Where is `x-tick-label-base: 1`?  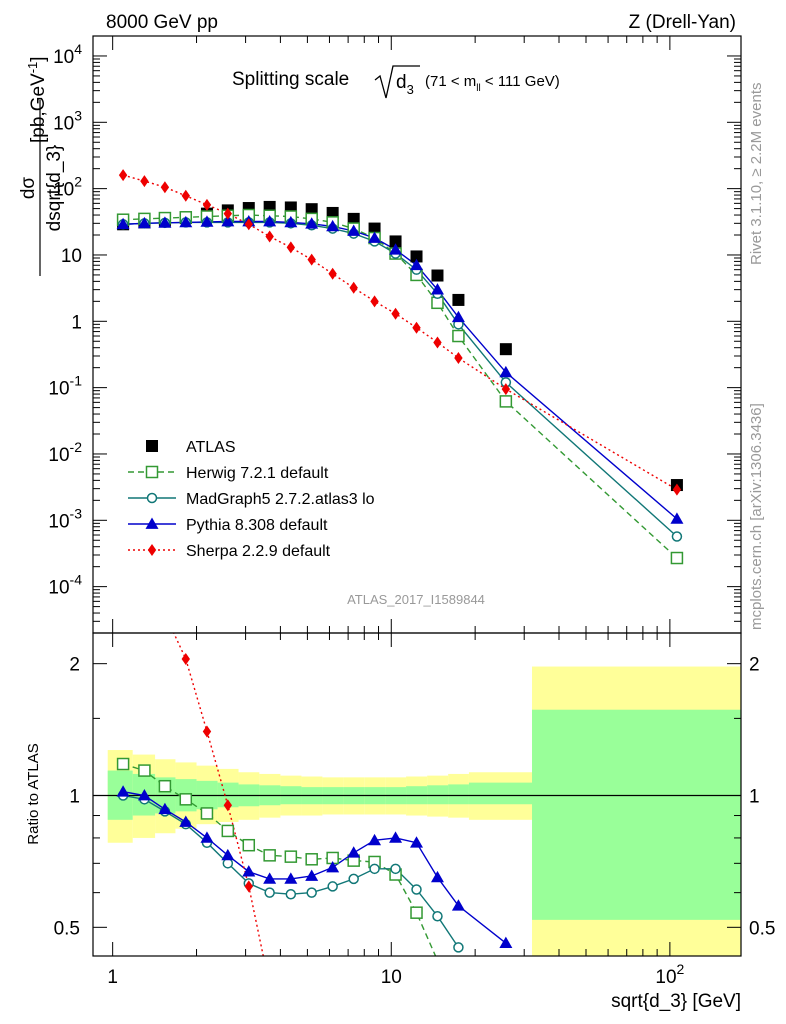 x-tick-label-base: 1 is located at coordinates (112, 977).